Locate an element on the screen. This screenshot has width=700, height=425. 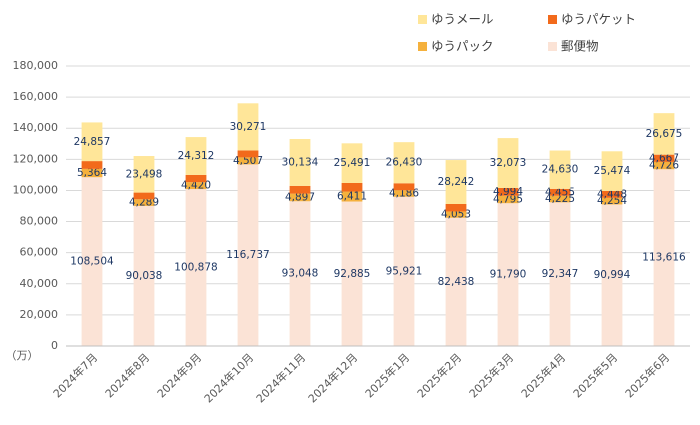
x-tick-label: 2024年7月 is located at coordinates (75, 375).